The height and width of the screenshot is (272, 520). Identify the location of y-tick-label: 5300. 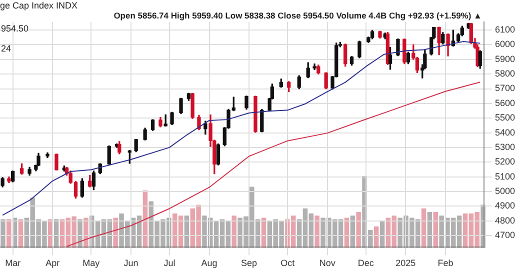
(505, 147).